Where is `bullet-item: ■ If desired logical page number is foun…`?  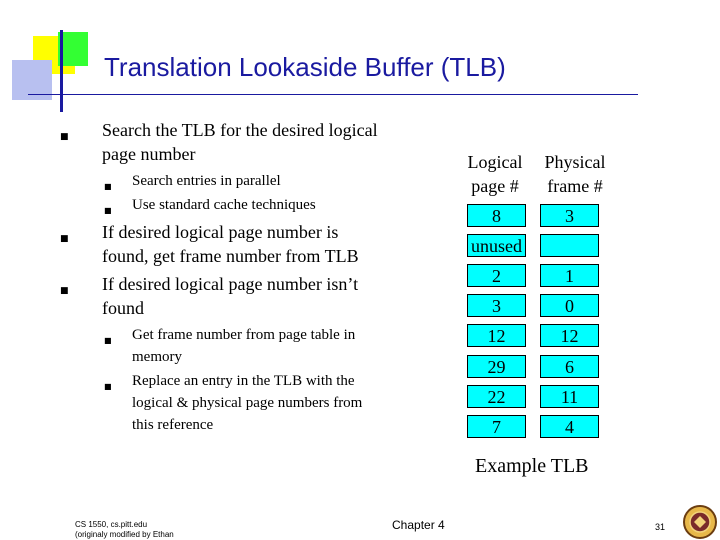
bullet-item: ■ If desired logical page number is foun… is located at coordinates (220, 244).